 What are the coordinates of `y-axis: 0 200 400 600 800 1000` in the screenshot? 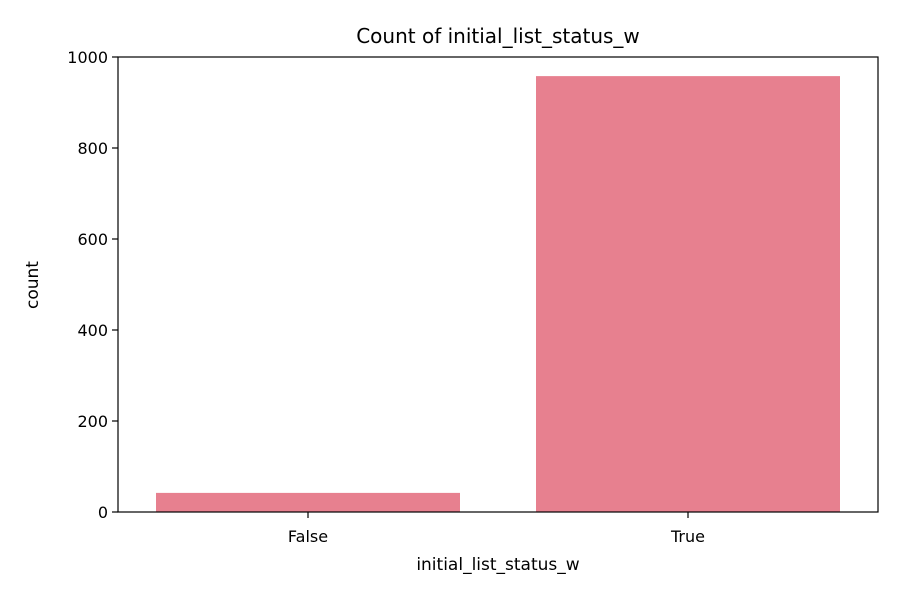 It's located at (92, 285).